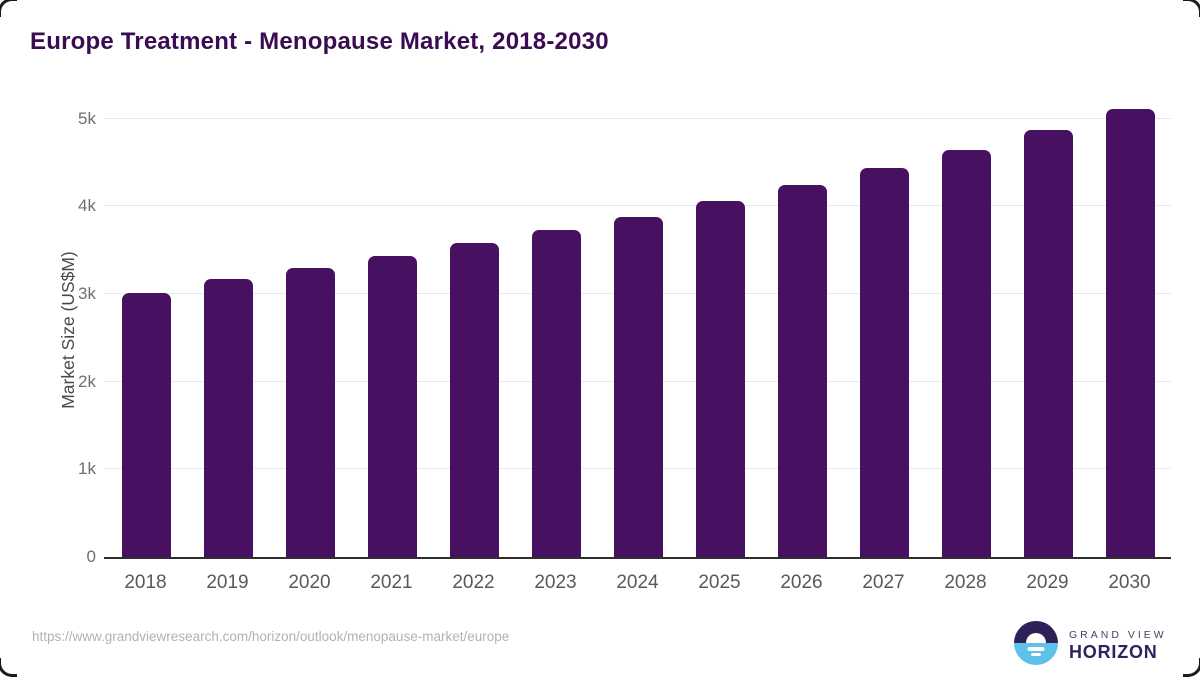 Image resolution: width=1200 pixels, height=677 pixels. Describe the element at coordinates (228, 418) in the screenshot. I see `bar-2019` at that location.